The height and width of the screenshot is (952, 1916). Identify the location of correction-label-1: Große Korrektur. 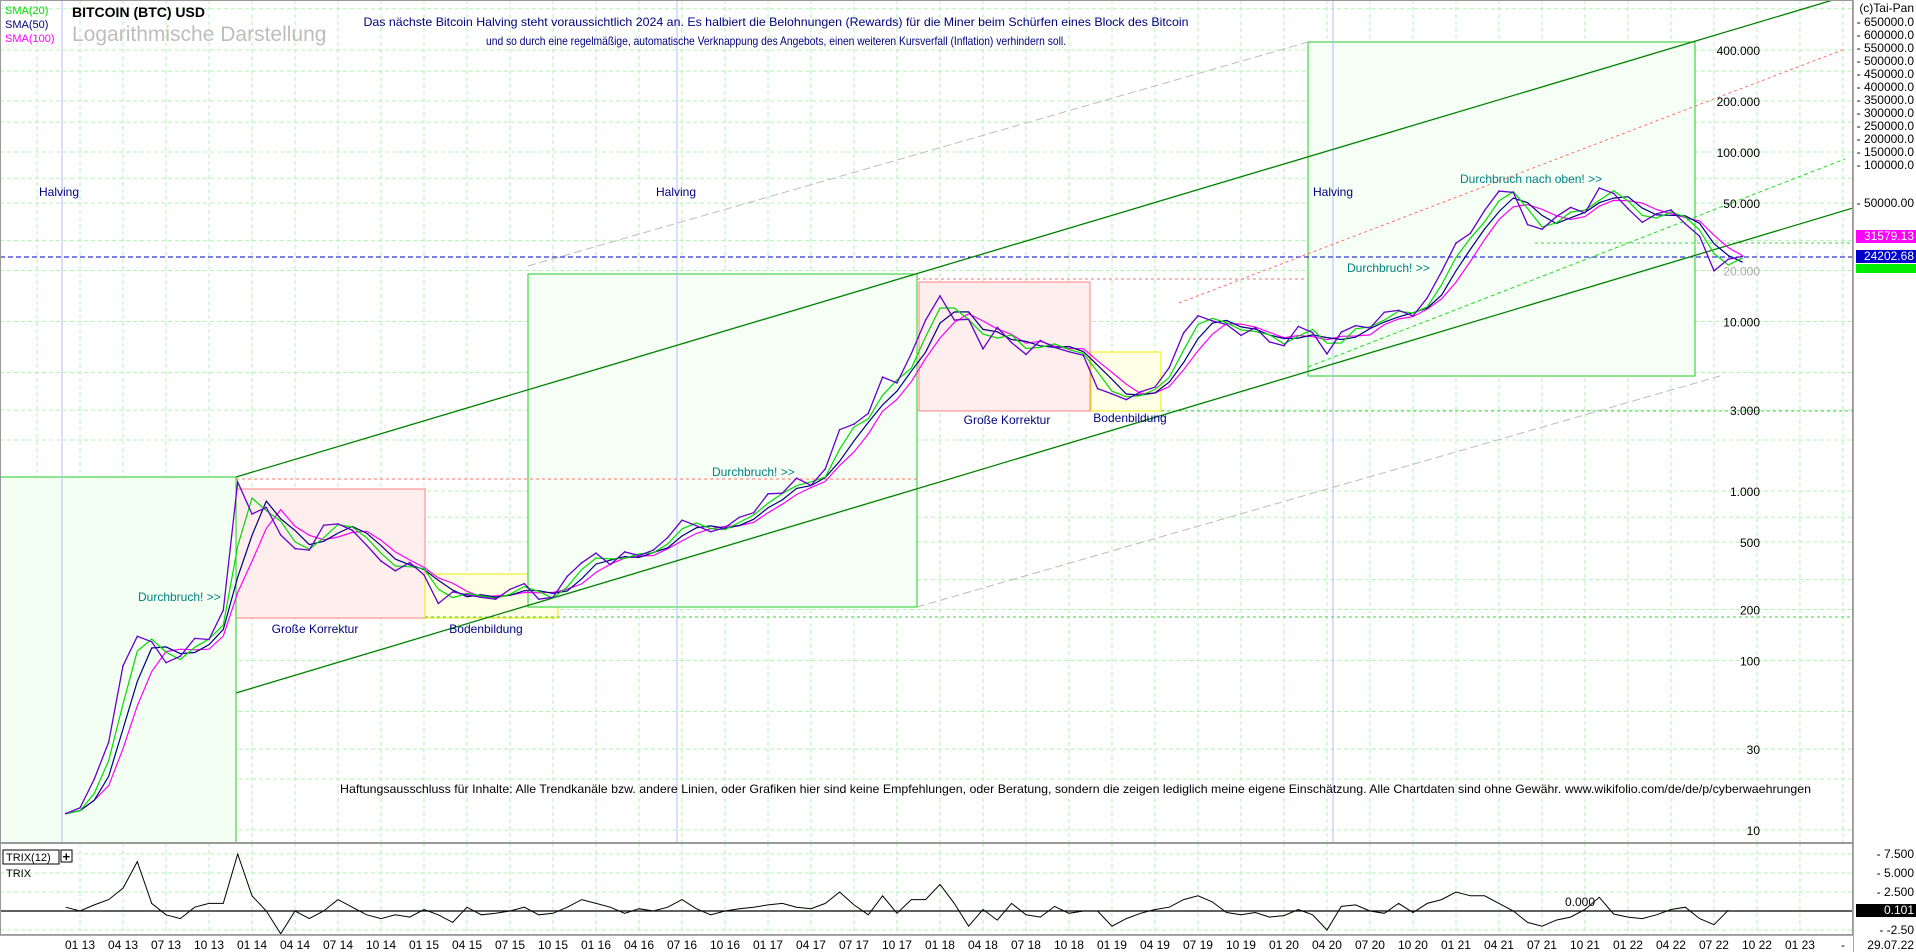
(315, 629).